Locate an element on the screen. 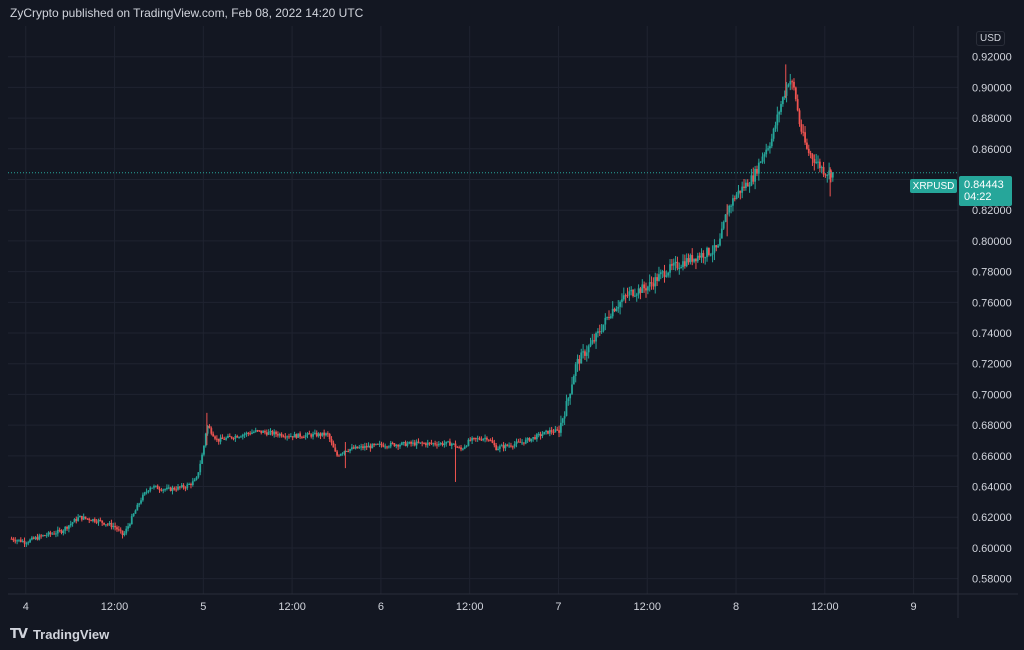 The height and width of the screenshot is (650, 1024). tradingview-logo-icon: TV is located at coordinates (19, 634).